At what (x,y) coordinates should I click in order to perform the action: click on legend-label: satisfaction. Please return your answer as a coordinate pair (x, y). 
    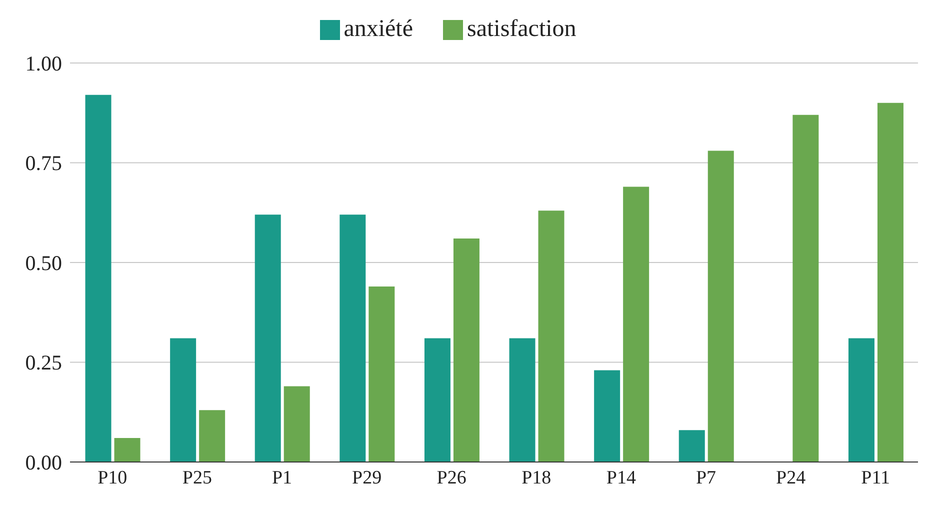
    Looking at the image, I should click on (521, 29).